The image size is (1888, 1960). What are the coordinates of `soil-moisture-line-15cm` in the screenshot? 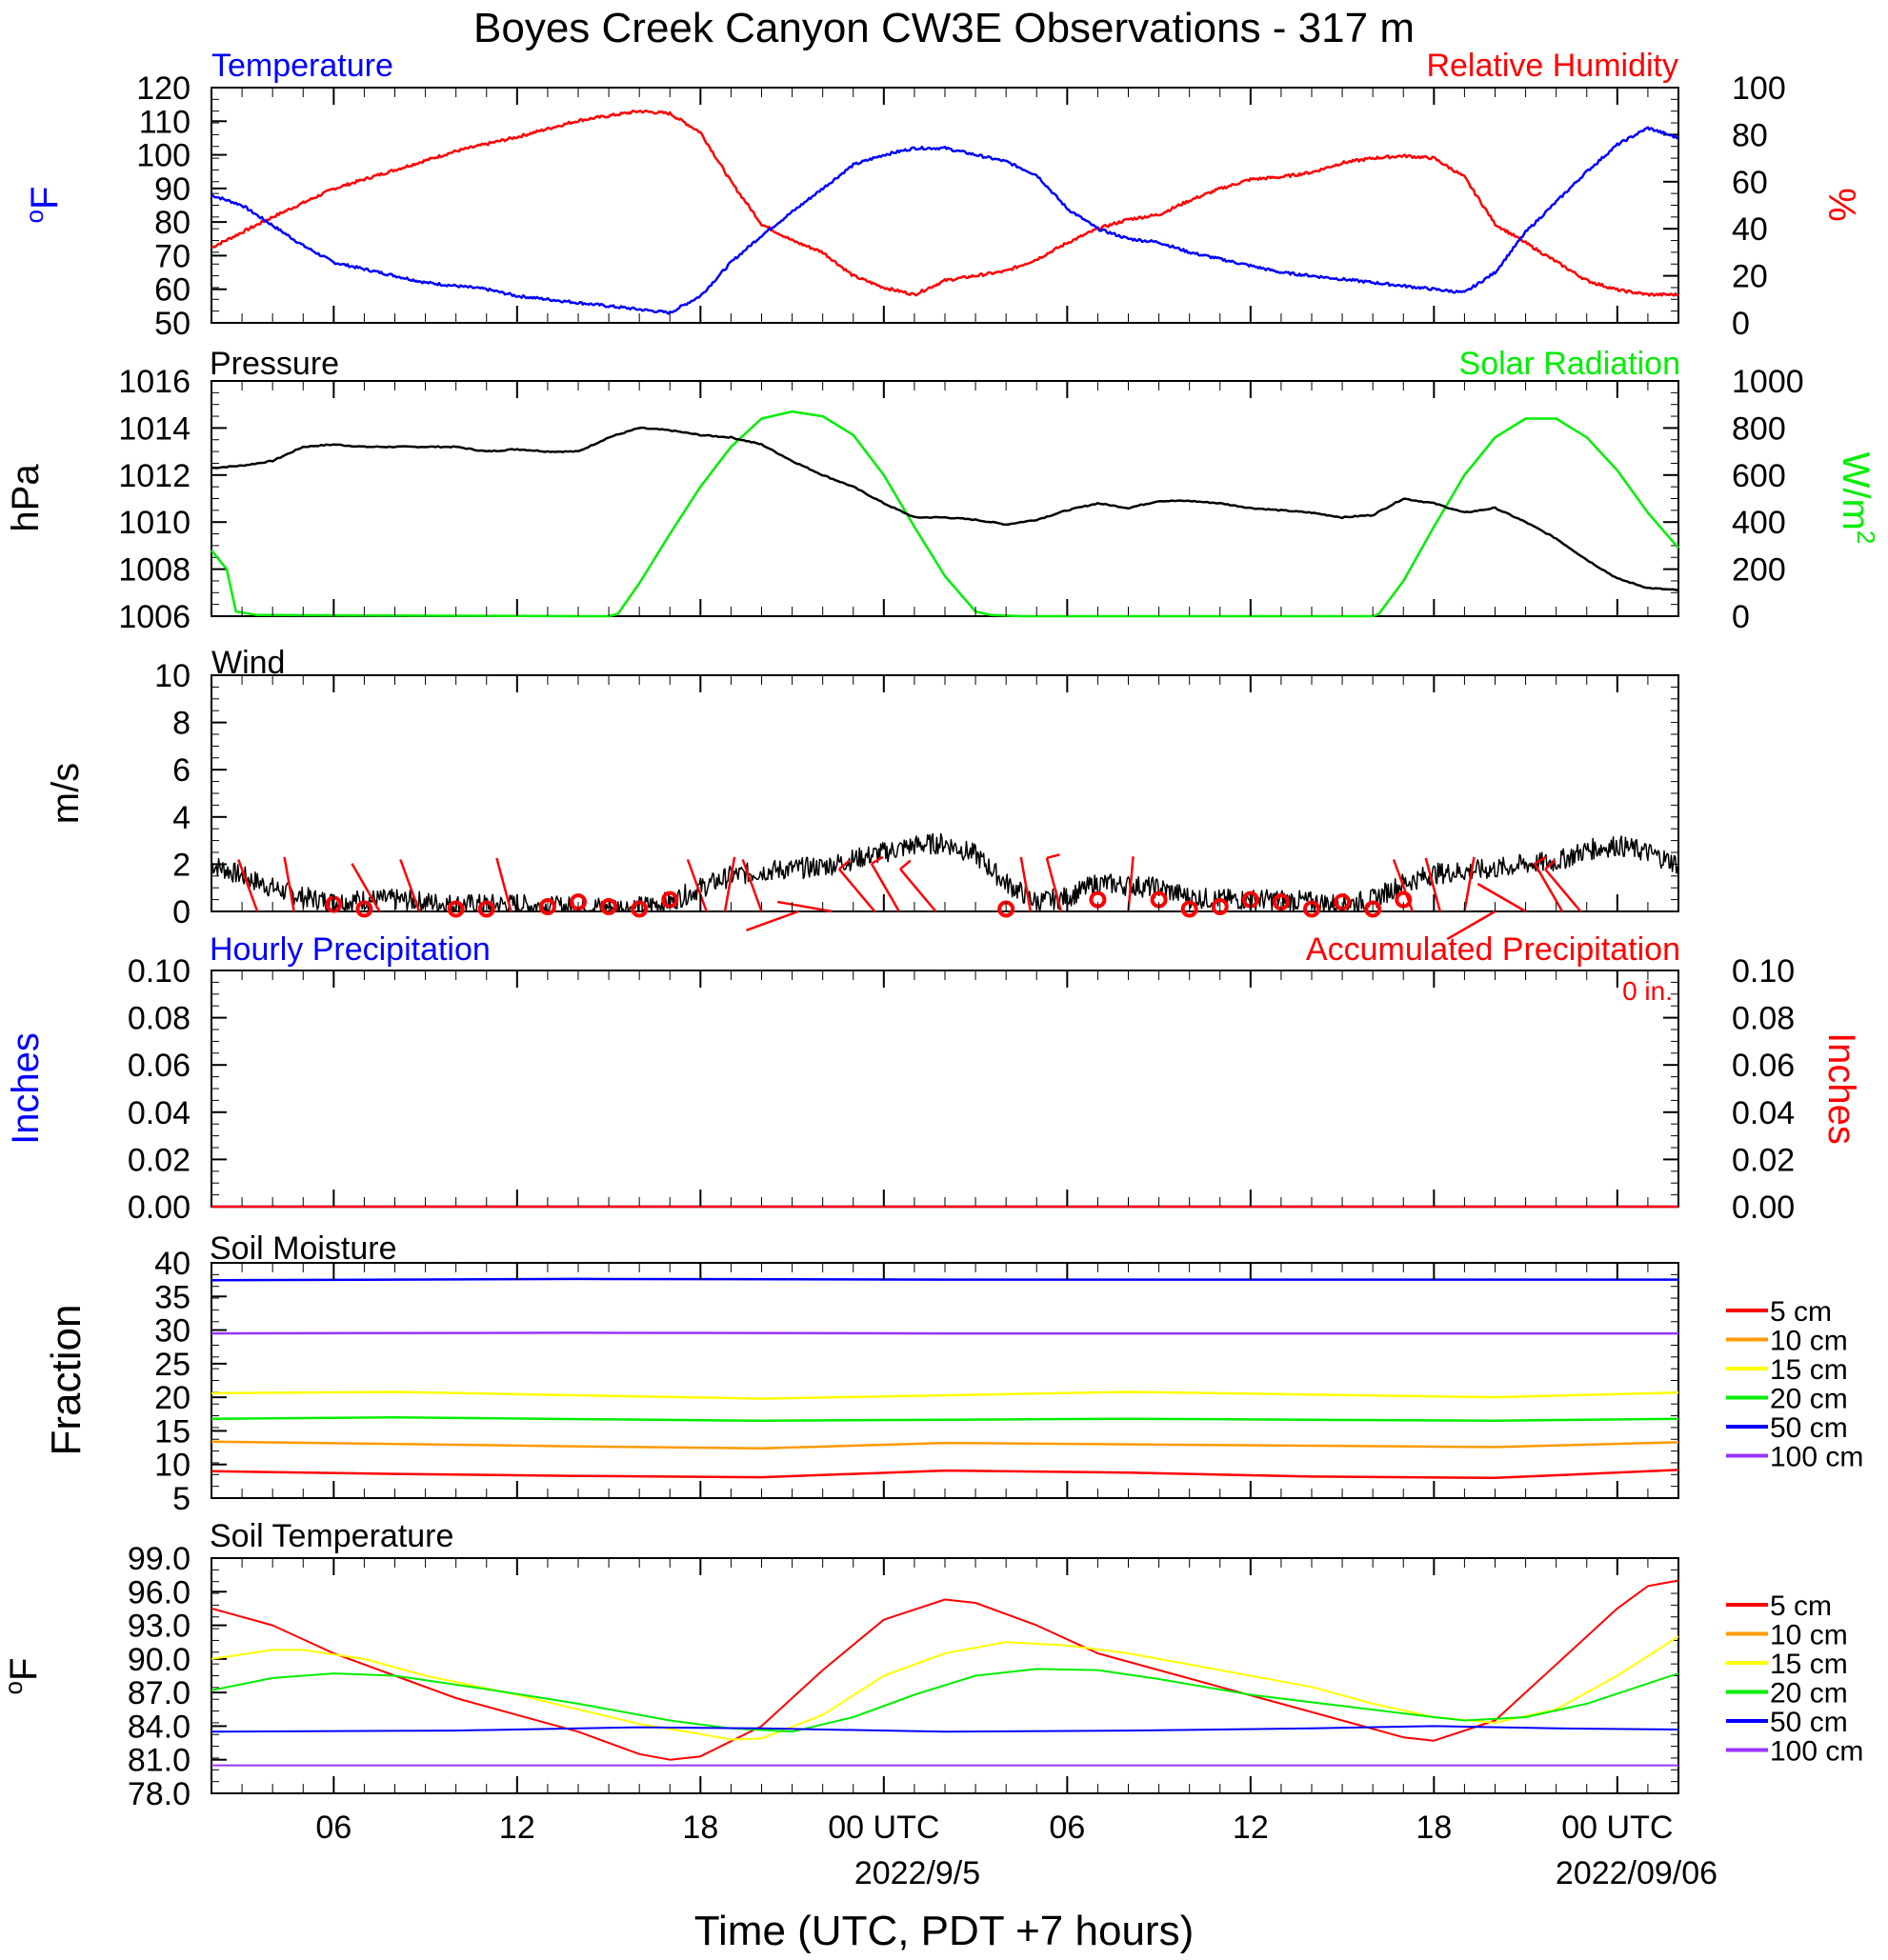 It's located at (945, 1395).